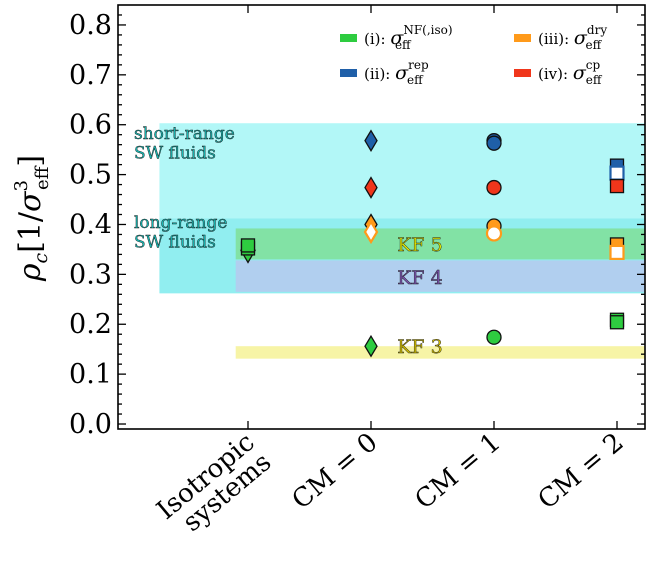 The image size is (657, 561). I want to click on band-label-line: long-range, so click(180, 223).